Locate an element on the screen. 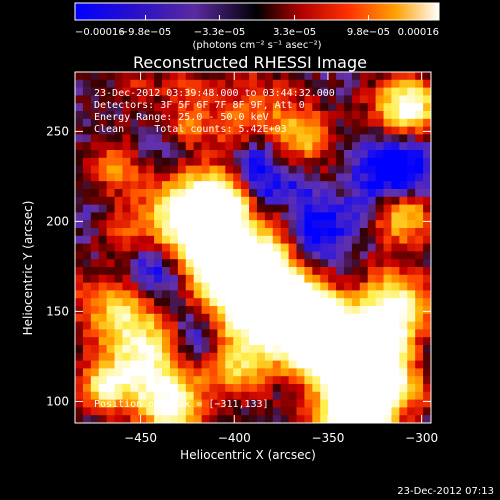  annotation-time-range: 23-Dec-2012 03:39:48.000 to 03:44:32.000 is located at coordinates (214, 93).